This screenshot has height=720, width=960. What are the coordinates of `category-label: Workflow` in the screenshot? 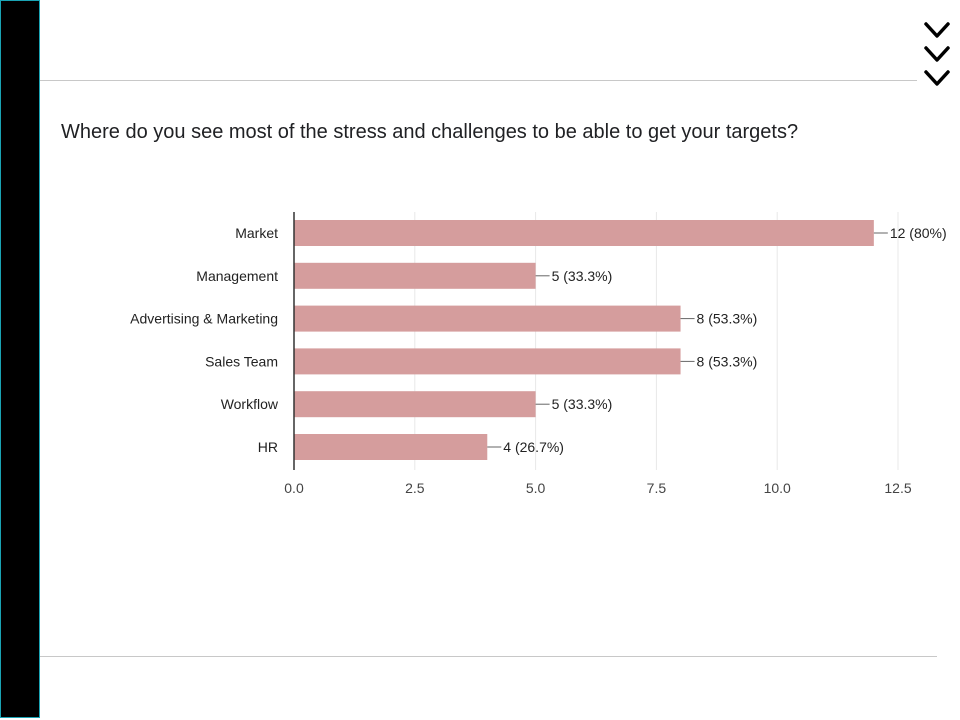 It's located at (250, 404).